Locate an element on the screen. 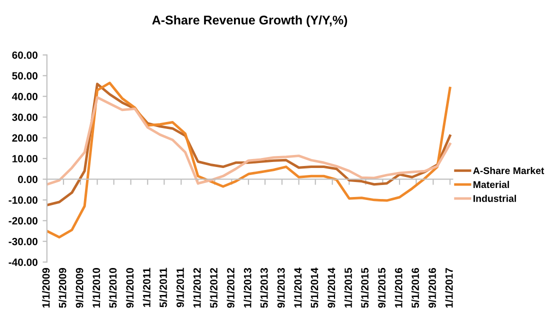 This screenshot has height=333, width=552. x-tick-label: 1/1/2010 is located at coordinates (96, 288).